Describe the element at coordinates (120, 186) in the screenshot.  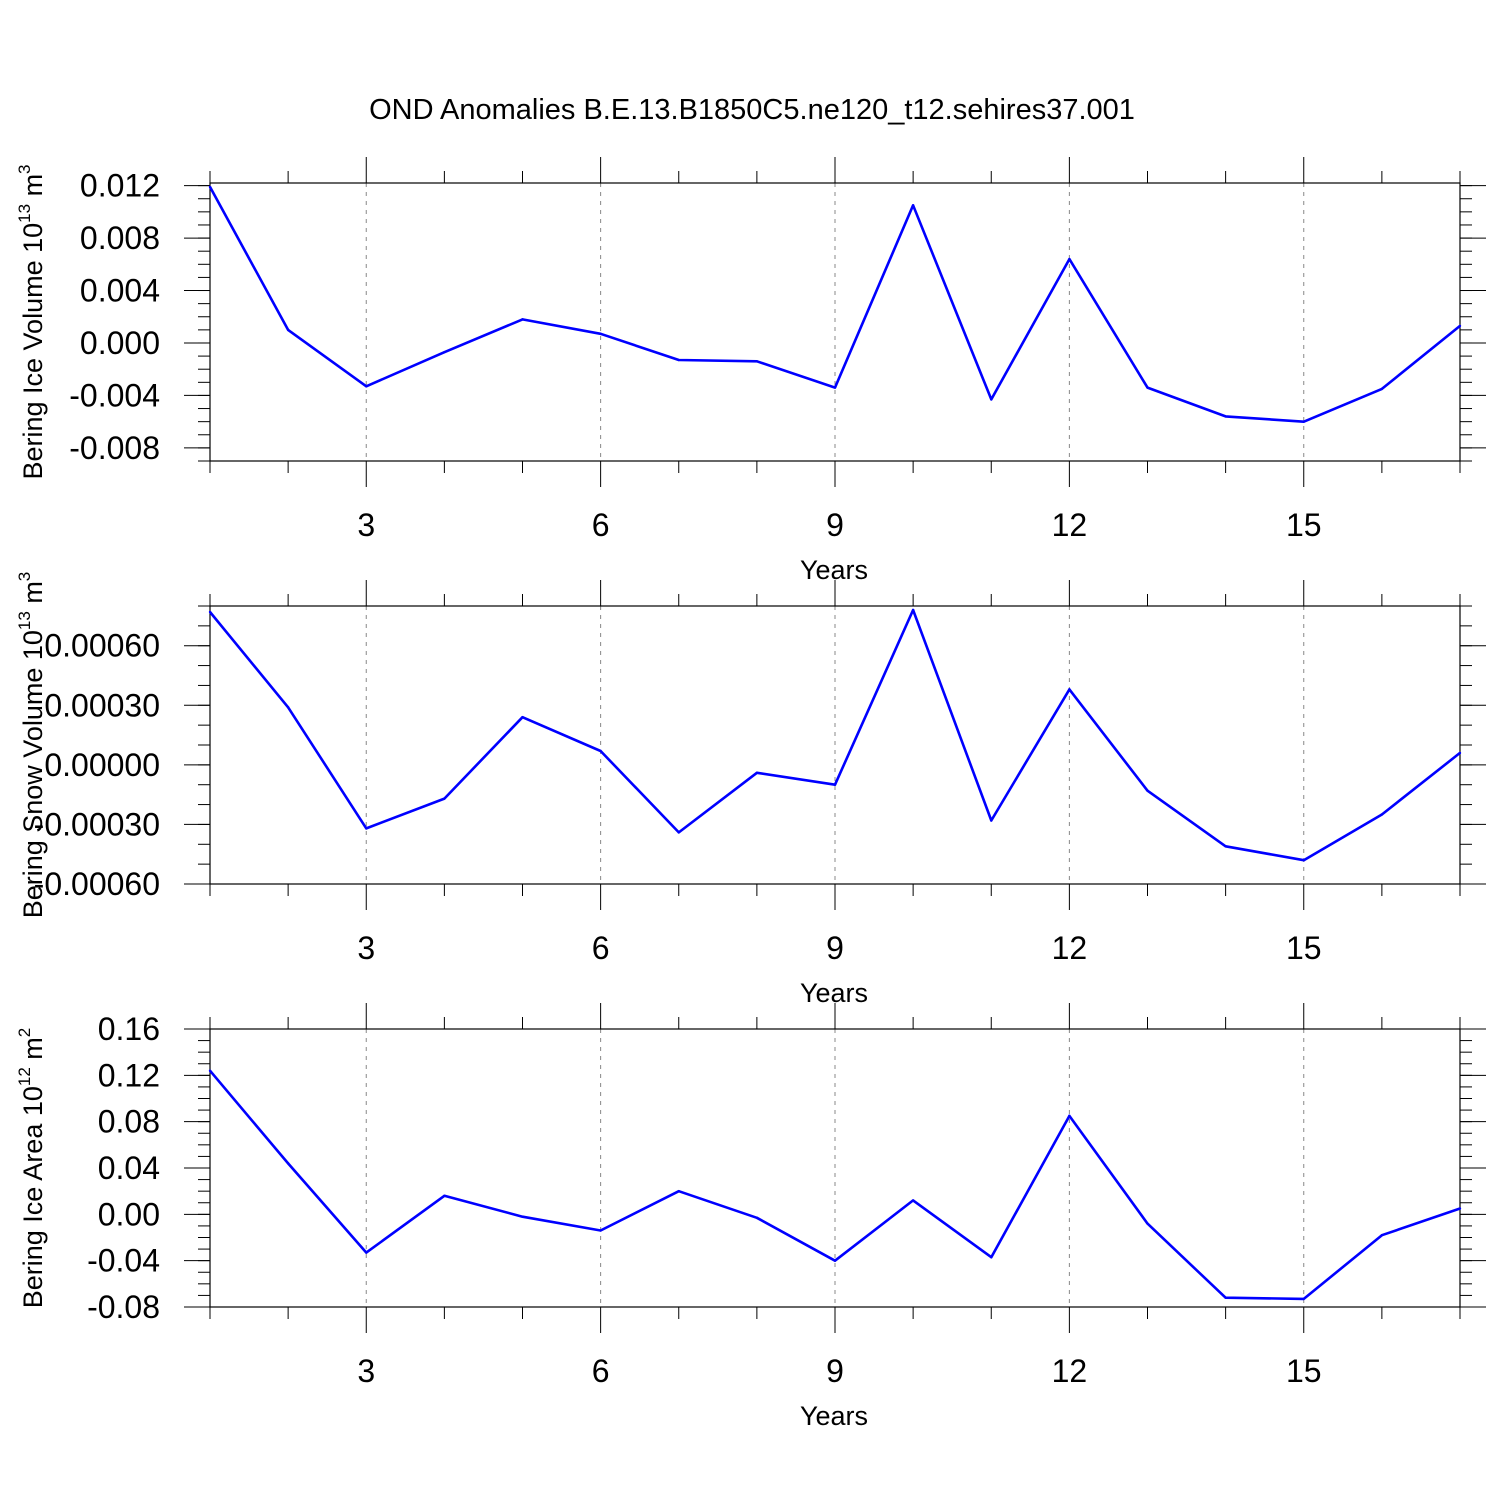
I see `y-tick-label: 0.012` at that location.